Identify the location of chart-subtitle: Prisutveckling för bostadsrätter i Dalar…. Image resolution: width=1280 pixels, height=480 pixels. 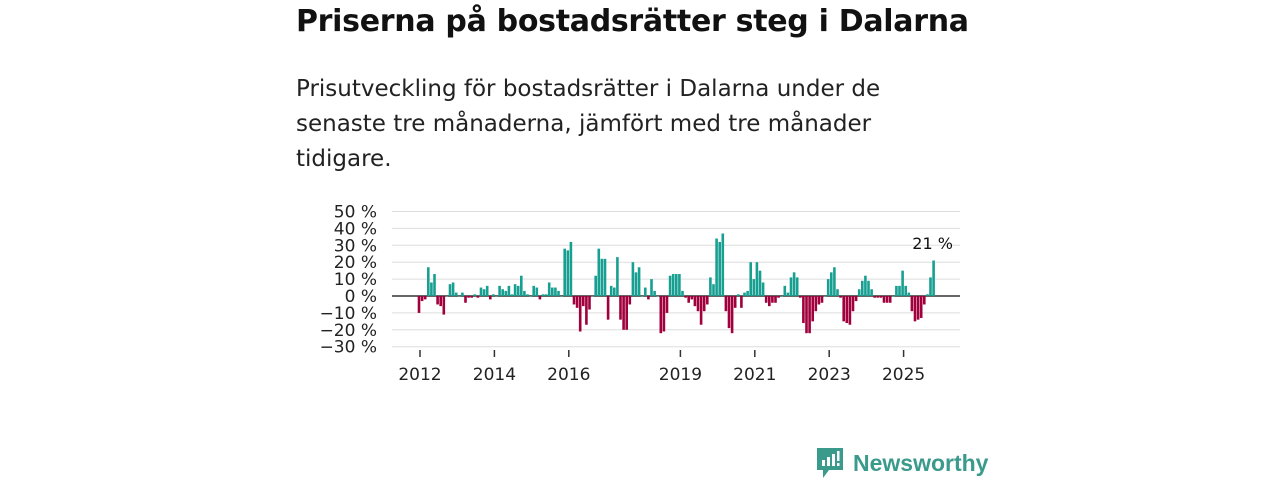
(588, 124).